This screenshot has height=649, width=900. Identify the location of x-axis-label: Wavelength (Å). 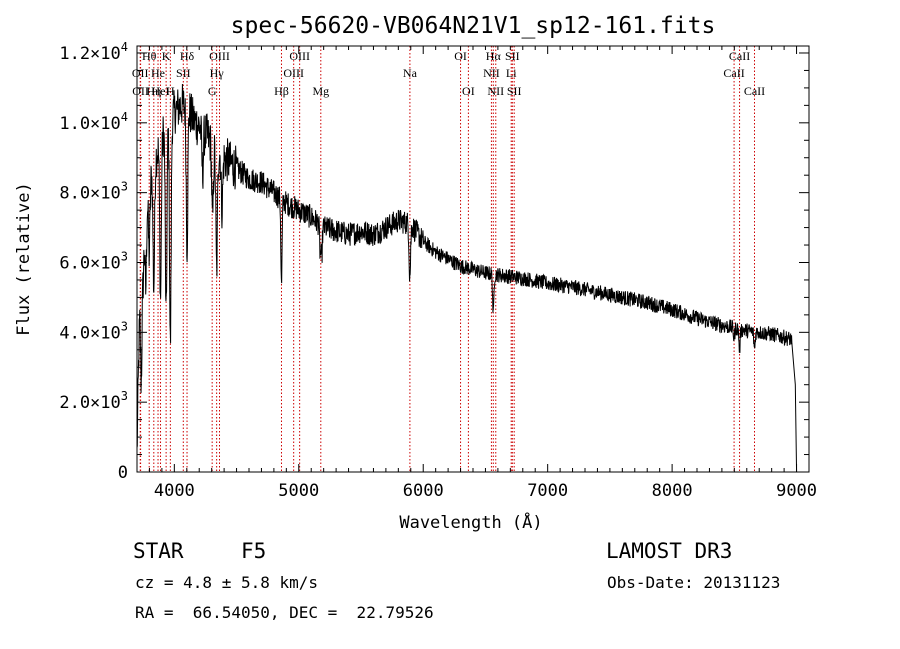
(470, 522).